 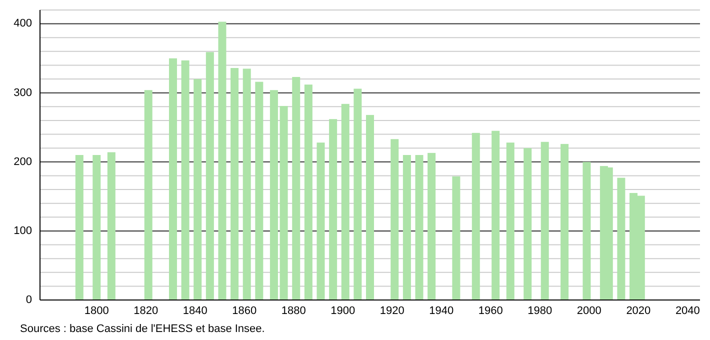 I want to click on x-tick-label: 1840, so click(x=195, y=311).